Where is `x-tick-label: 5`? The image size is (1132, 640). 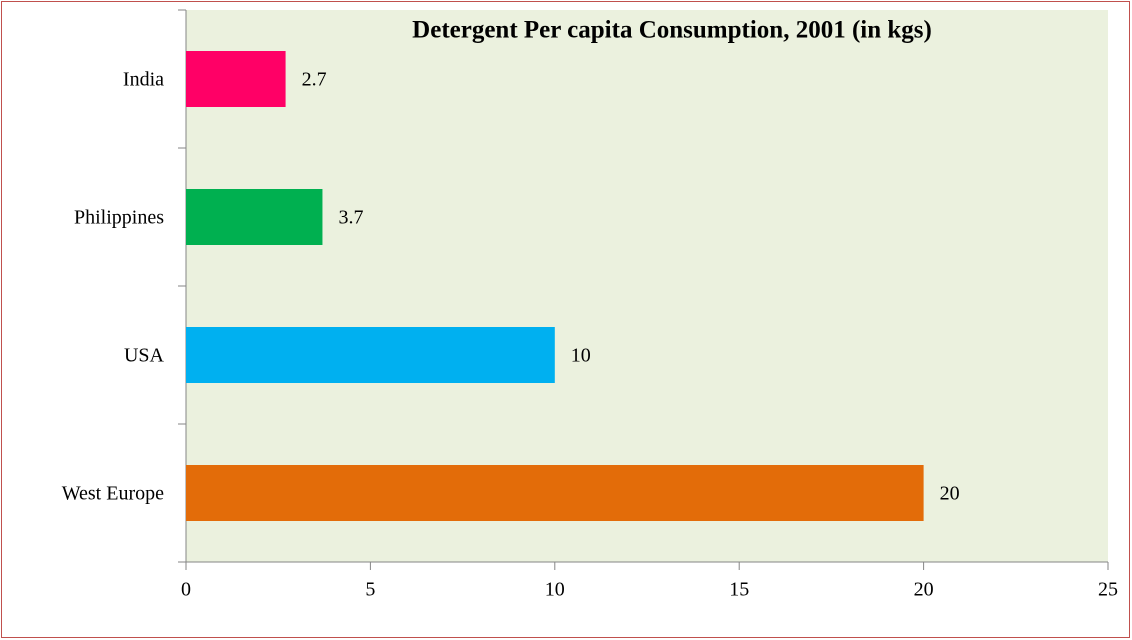 x-tick-label: 5 is located at coordinates (370, 590).